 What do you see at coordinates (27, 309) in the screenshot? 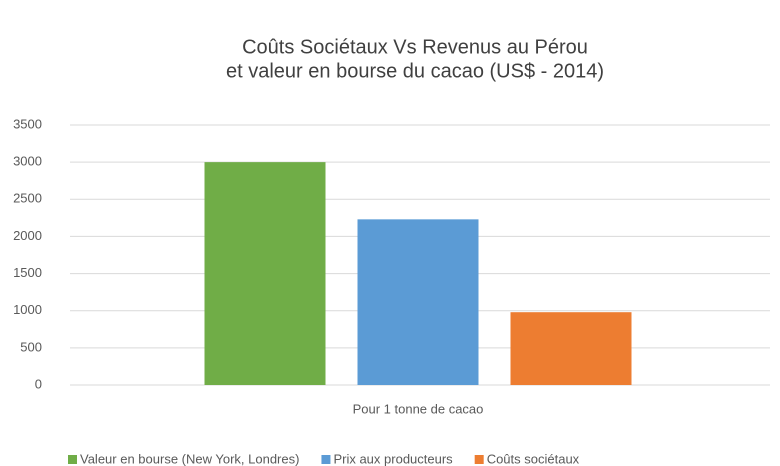
I see `y-tick-label: 1000` at bounding box center [27, 309].